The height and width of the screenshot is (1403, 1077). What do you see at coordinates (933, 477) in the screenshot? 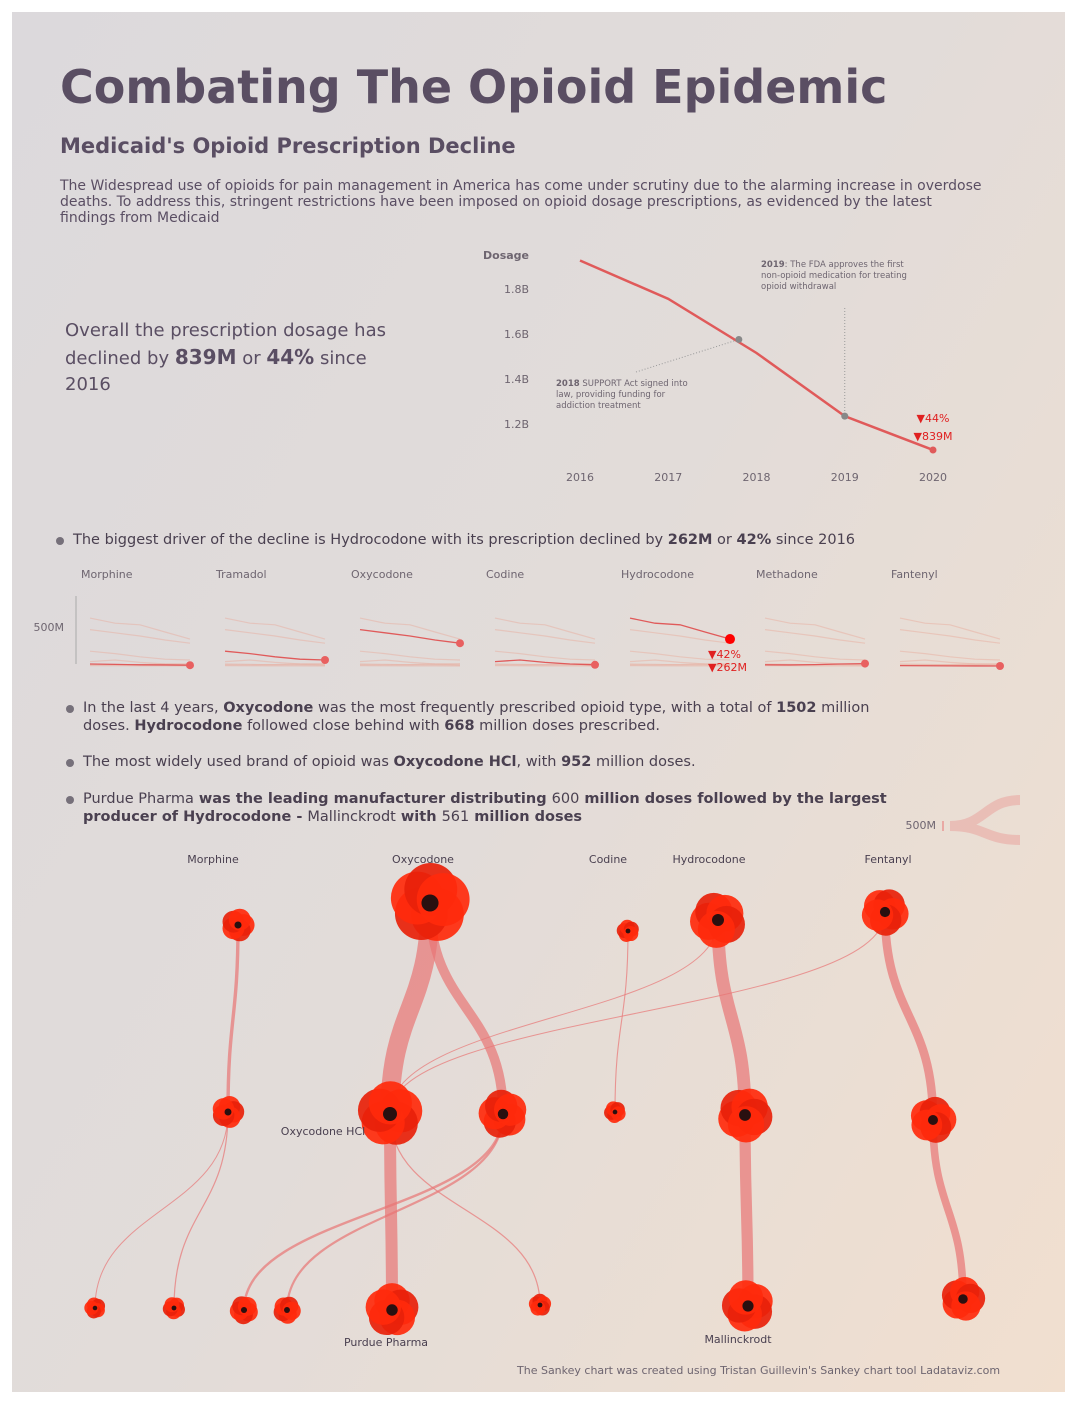
I see `x-tick-label: 2020` at bounding box center [933, 477].